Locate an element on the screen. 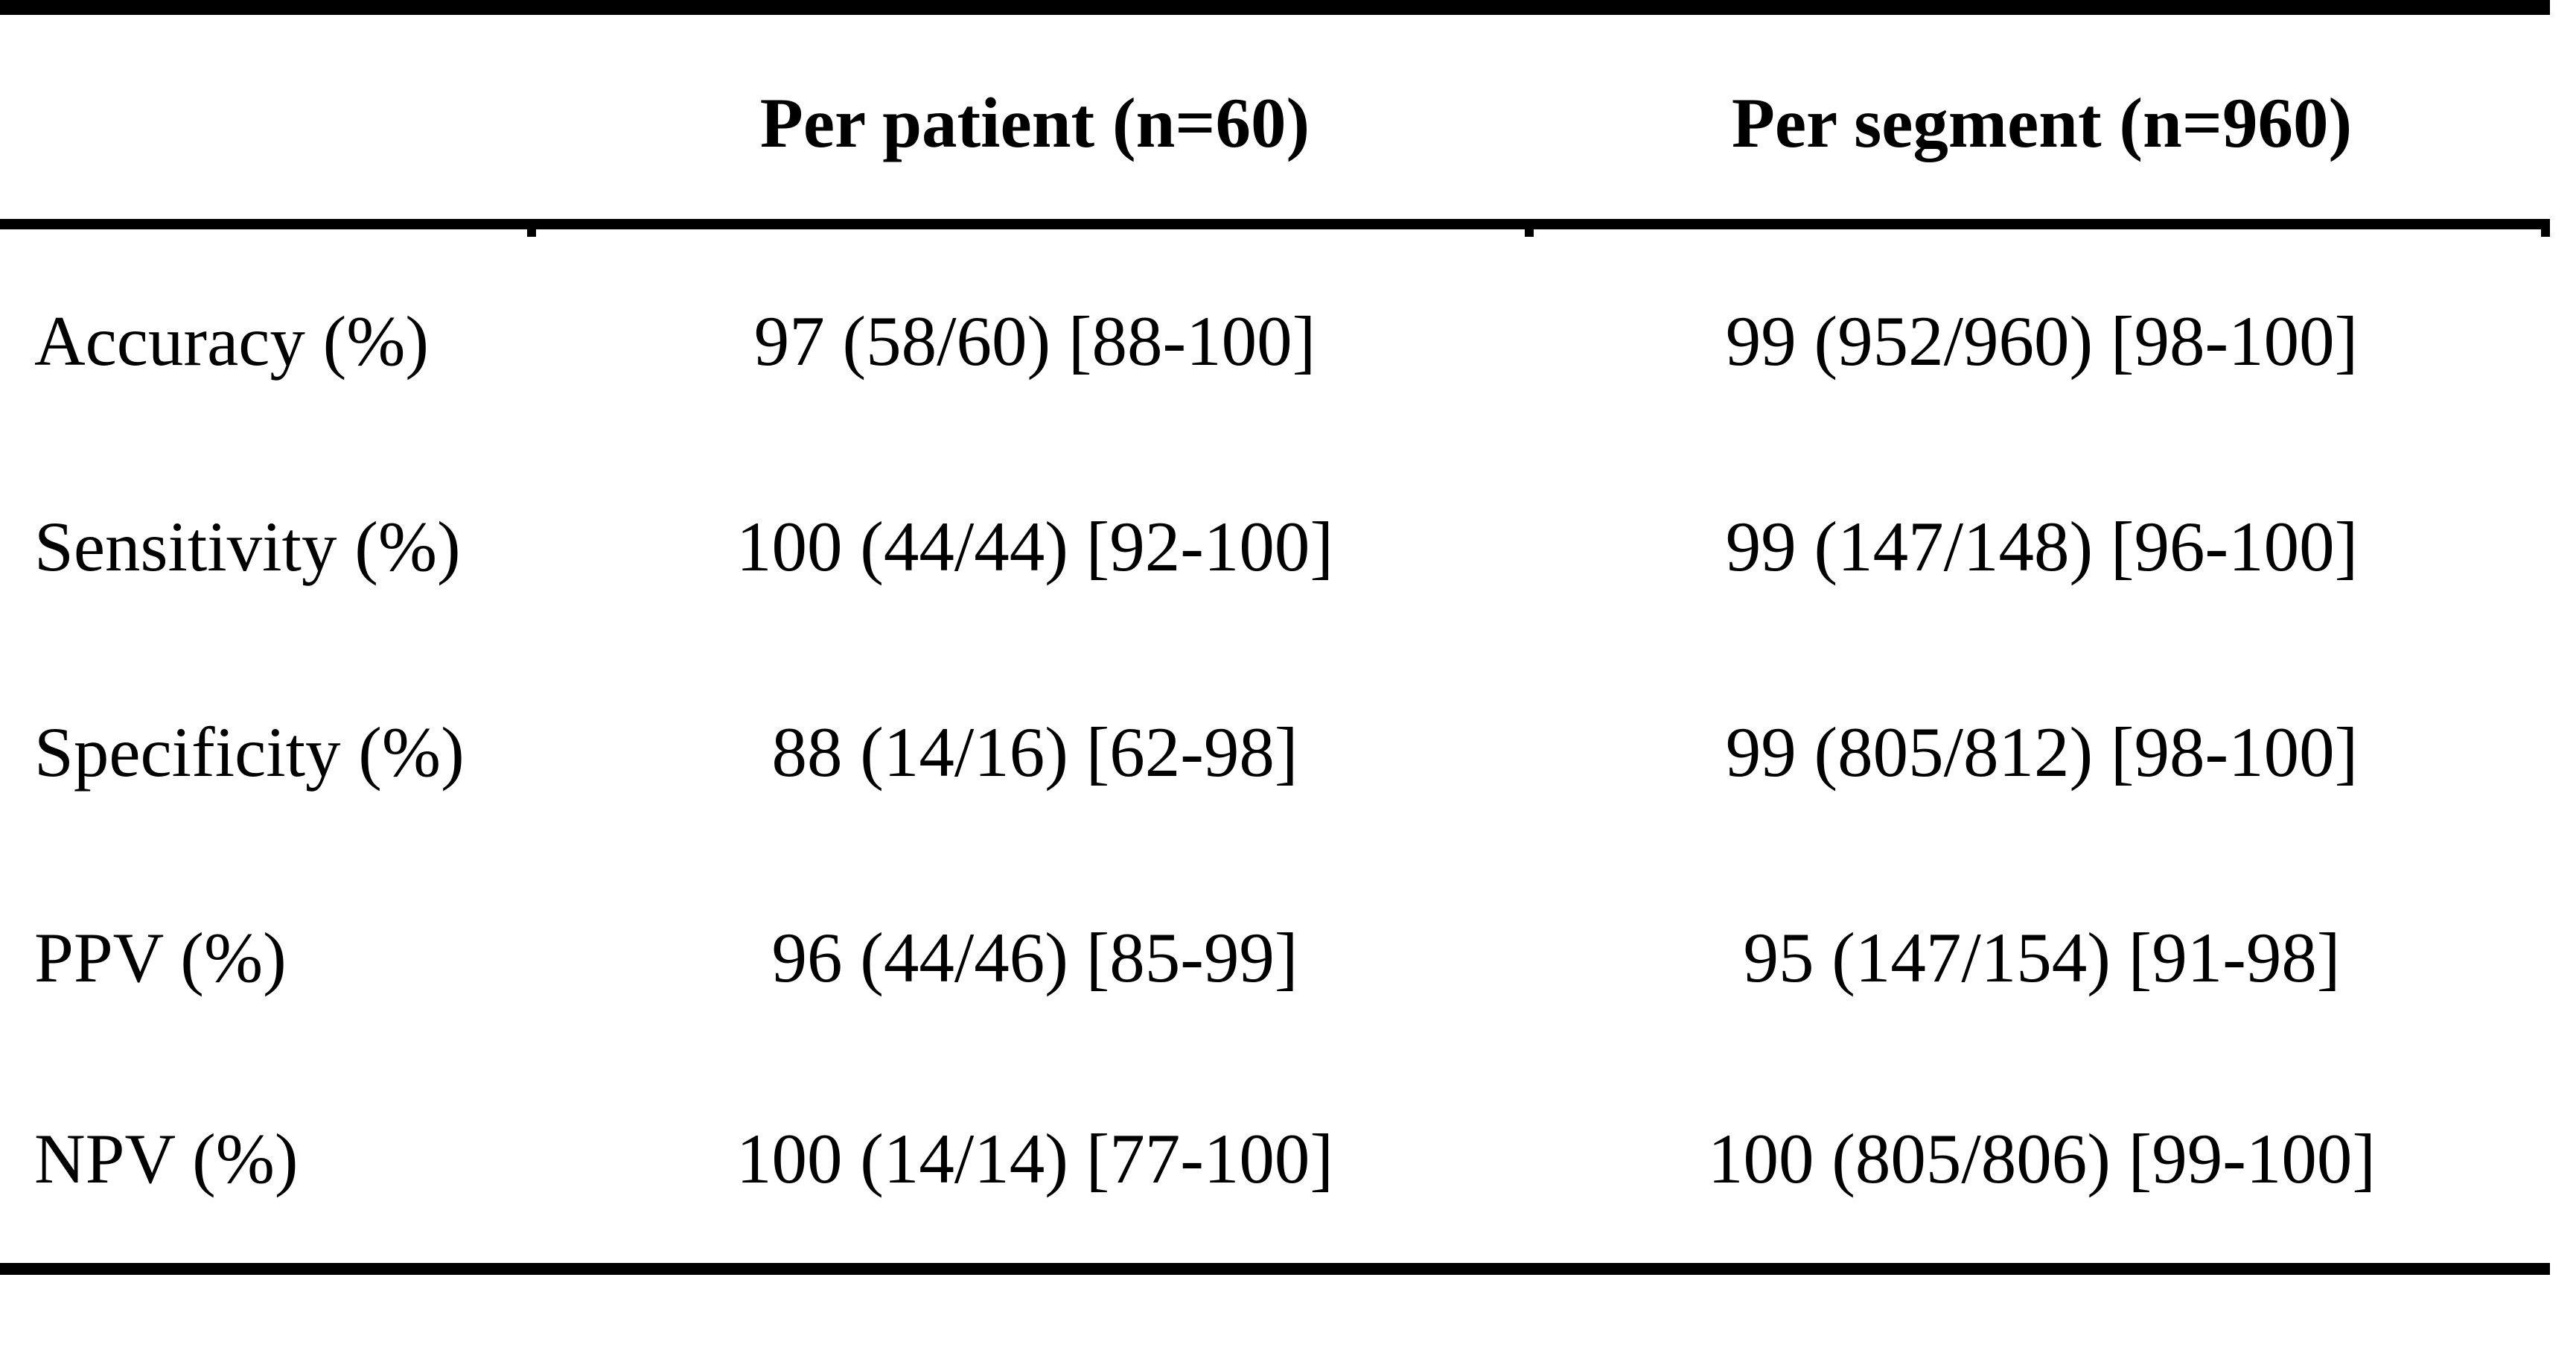 The height and width of the screenshot is (1359, 2576). row-label: PPV (%) is located at coordinates (160, 957).